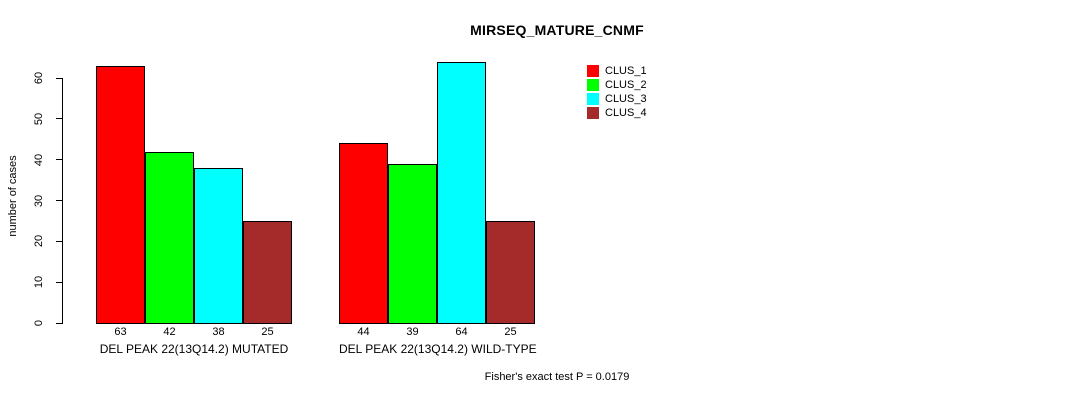  What do you see at coordinates (412, 243) in the screenshot?
I see `bar-clus_2-group2` at bounding box center [412, 243].